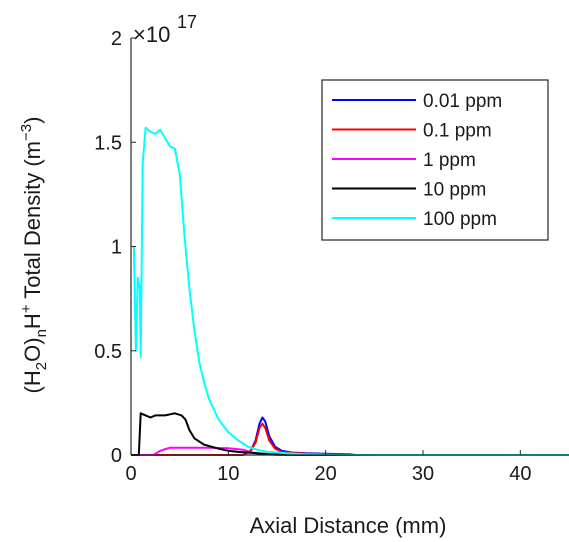  What do you see at coordinates (460, 219) in the screenshot?
I see `legend-label: 100 ppm` at bounding box center [460, 219].